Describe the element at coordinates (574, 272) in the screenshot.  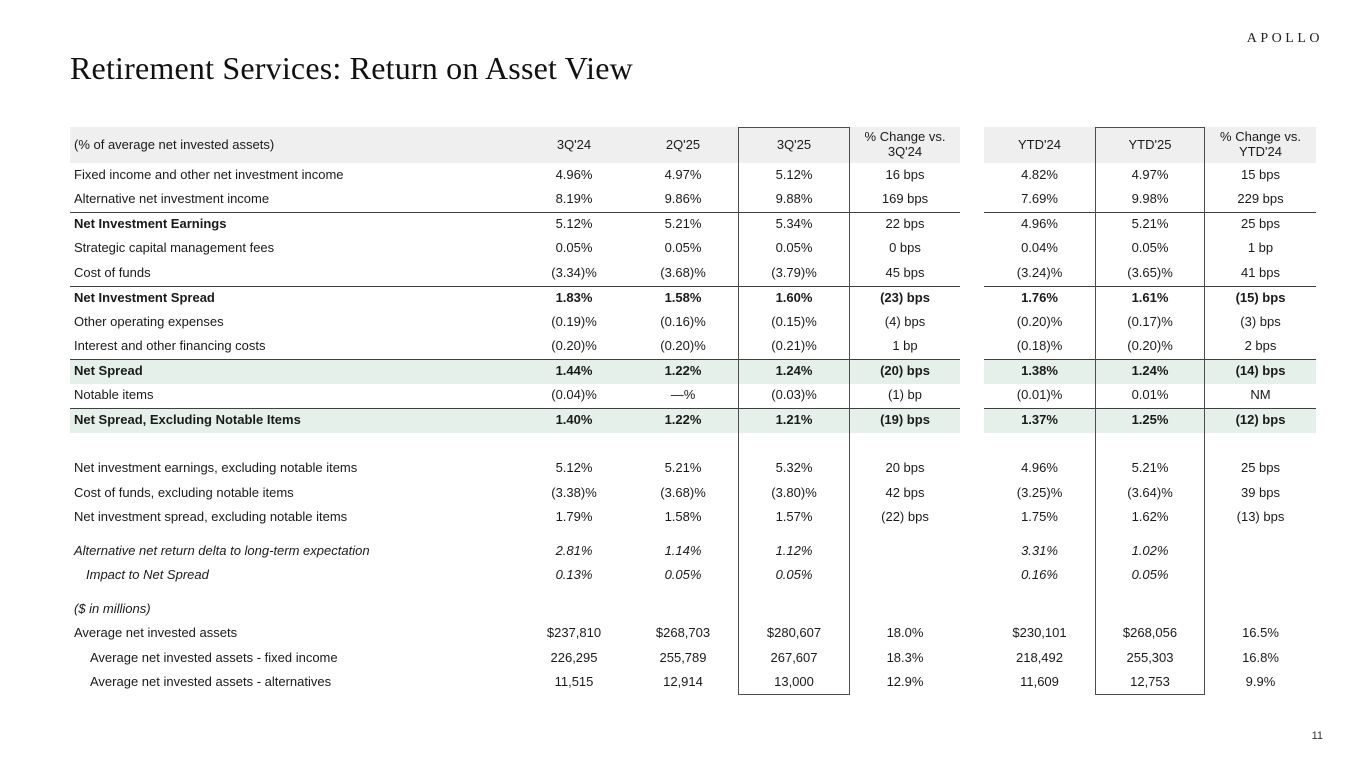
I see `row-value: (3.34)%` at that location.